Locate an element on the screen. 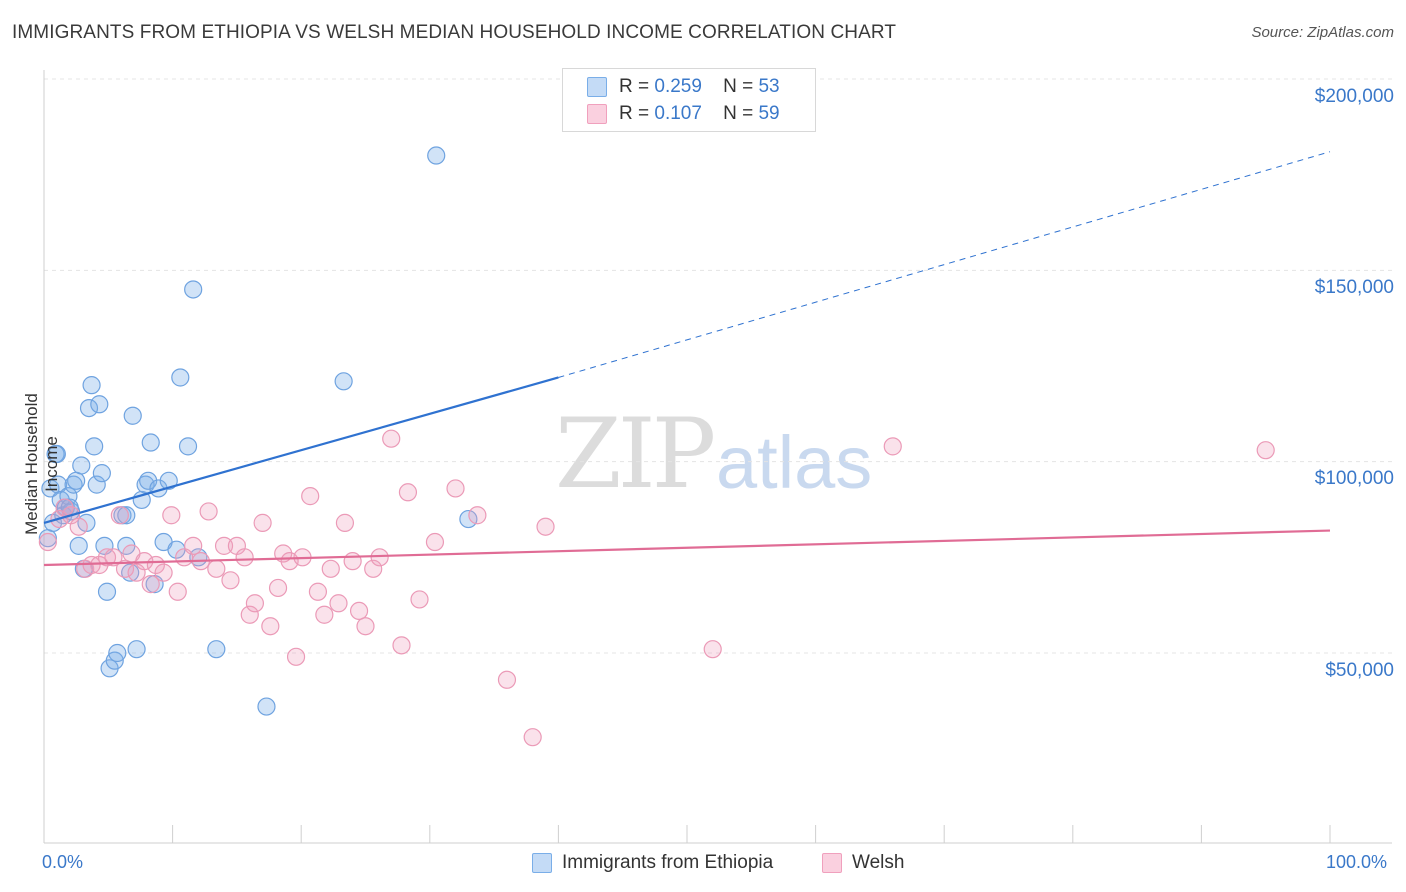 This screenshot has height=892, width=1406. legend: R = 0.259 N = 53 R = 0.107 N = 59 is located at coordinates (689, 100).